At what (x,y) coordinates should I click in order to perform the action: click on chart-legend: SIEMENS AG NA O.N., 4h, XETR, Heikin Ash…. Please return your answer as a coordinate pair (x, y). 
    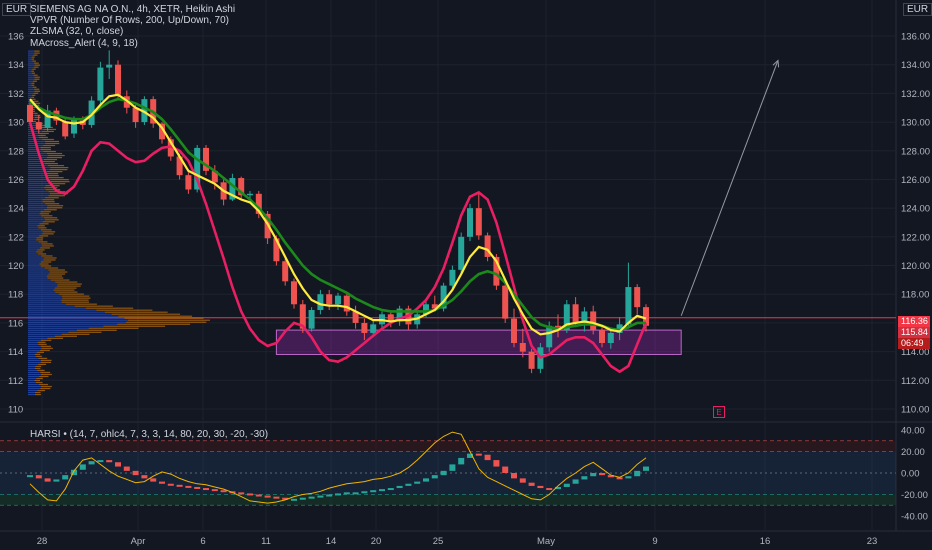
    Looking at the image, I should click on (132, 26).